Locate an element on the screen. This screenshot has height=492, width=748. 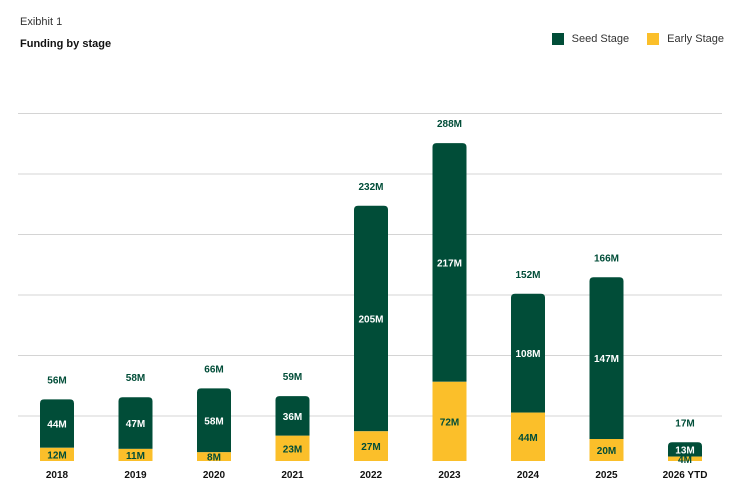
total-value-label: 59M is located at coordinates (292, 377).